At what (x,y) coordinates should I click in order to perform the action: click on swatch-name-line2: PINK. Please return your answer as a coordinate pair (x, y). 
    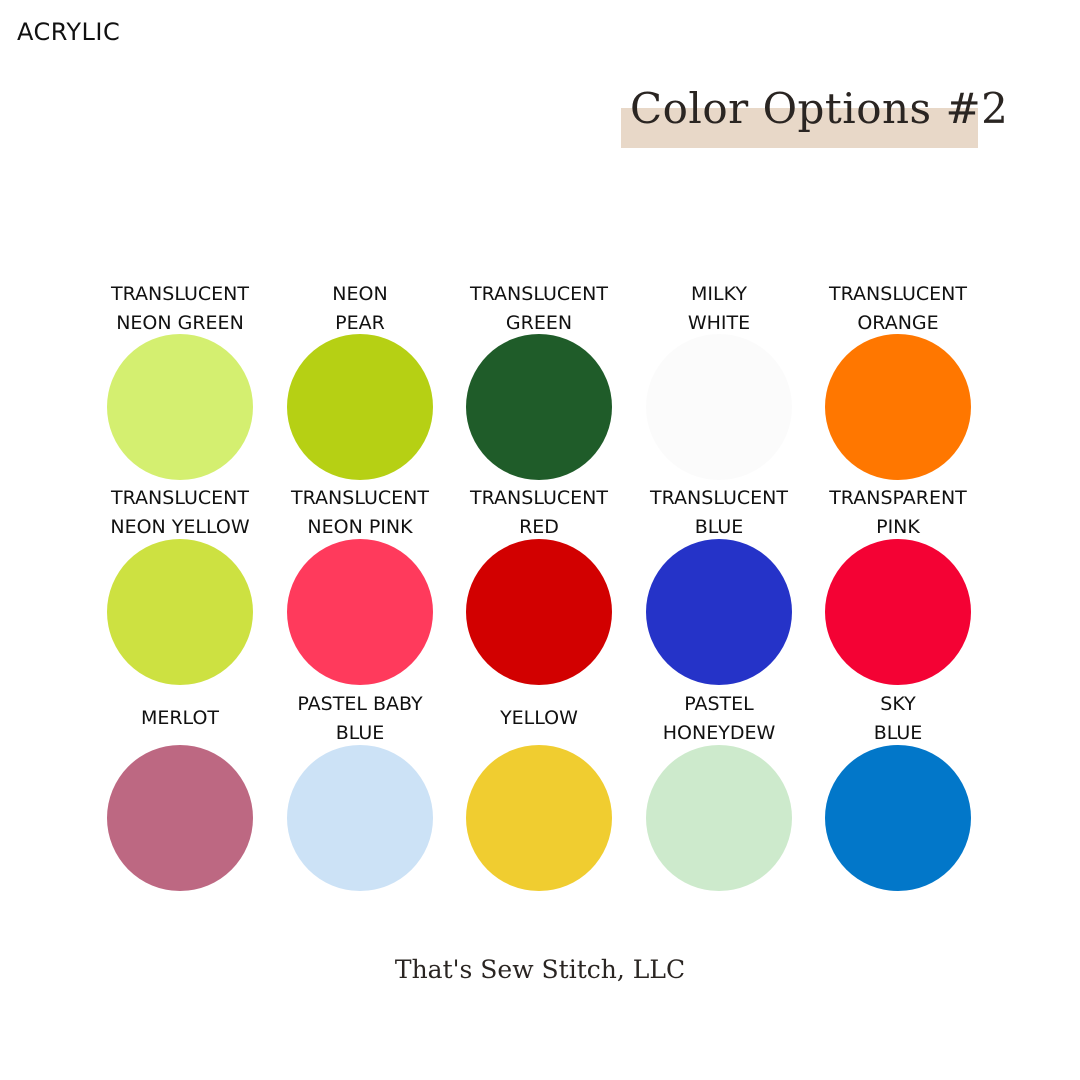
    Looking at the image, I should click on (898, 527).